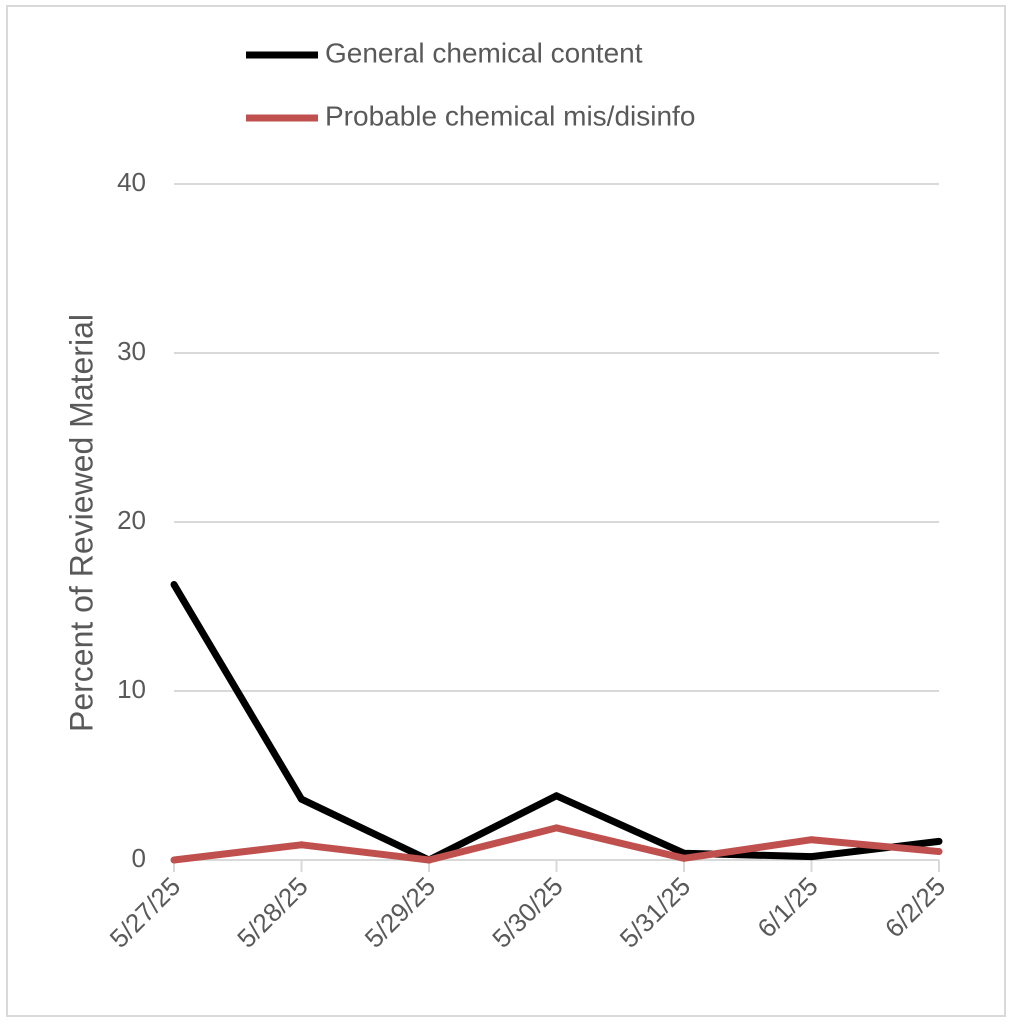 The width and height of the screenshot is (1016, 1024). I want to click on y-tick-label: 30, so click(131, 351).